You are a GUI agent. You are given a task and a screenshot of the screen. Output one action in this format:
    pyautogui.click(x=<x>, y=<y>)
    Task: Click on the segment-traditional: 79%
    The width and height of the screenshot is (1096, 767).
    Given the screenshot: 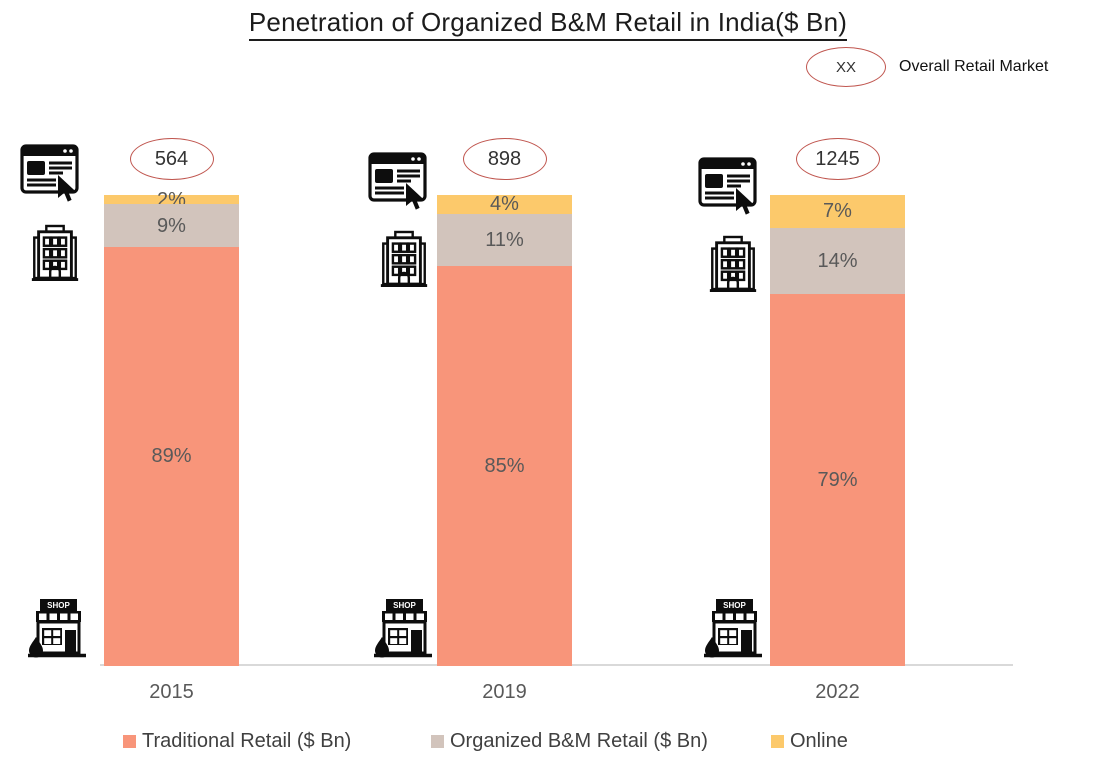 What is the action you would take?
    pyautogui.click(x=837, y=479)
    